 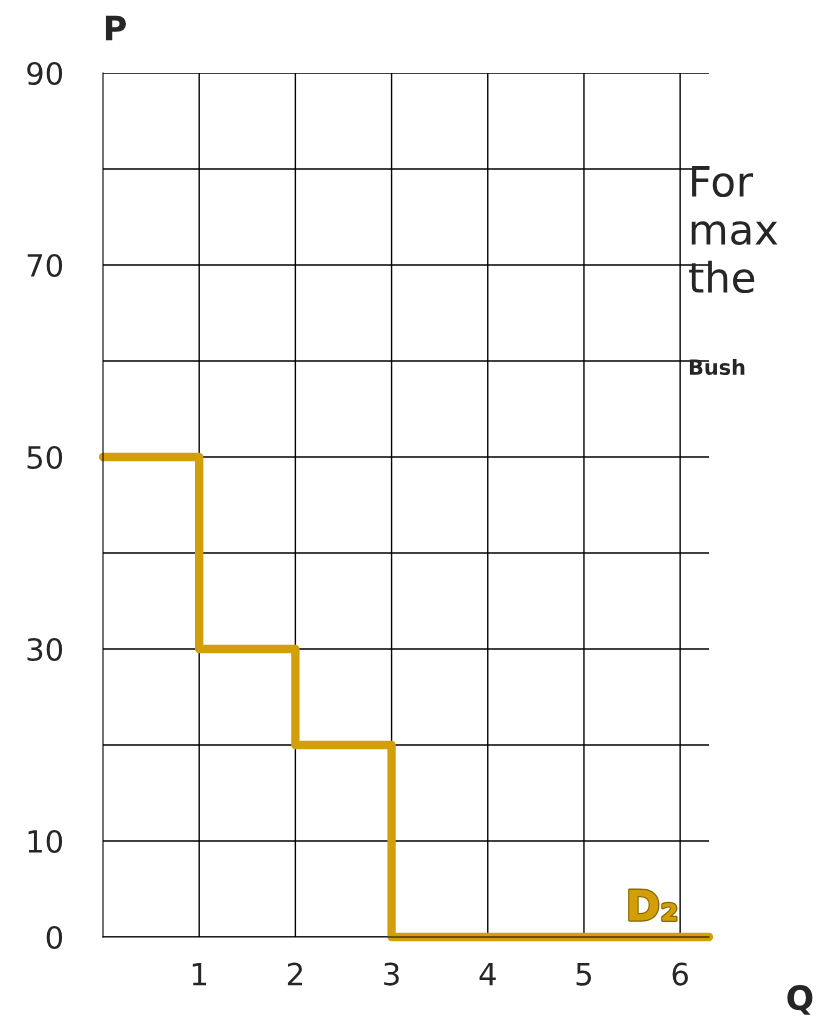 What do you see at coordinates (653, 905) in the screenshot?
I see `series-label: D₂` at bounding box center [653, 905].